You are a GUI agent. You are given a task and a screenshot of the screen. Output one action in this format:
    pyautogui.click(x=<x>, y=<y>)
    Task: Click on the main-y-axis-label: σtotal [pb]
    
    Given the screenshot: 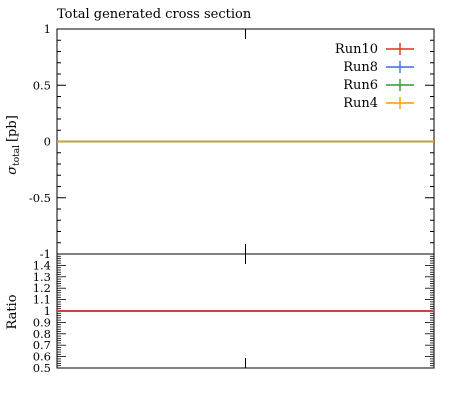 What is the action you would take?
    pyautogui.click(x=13, y=145)
    